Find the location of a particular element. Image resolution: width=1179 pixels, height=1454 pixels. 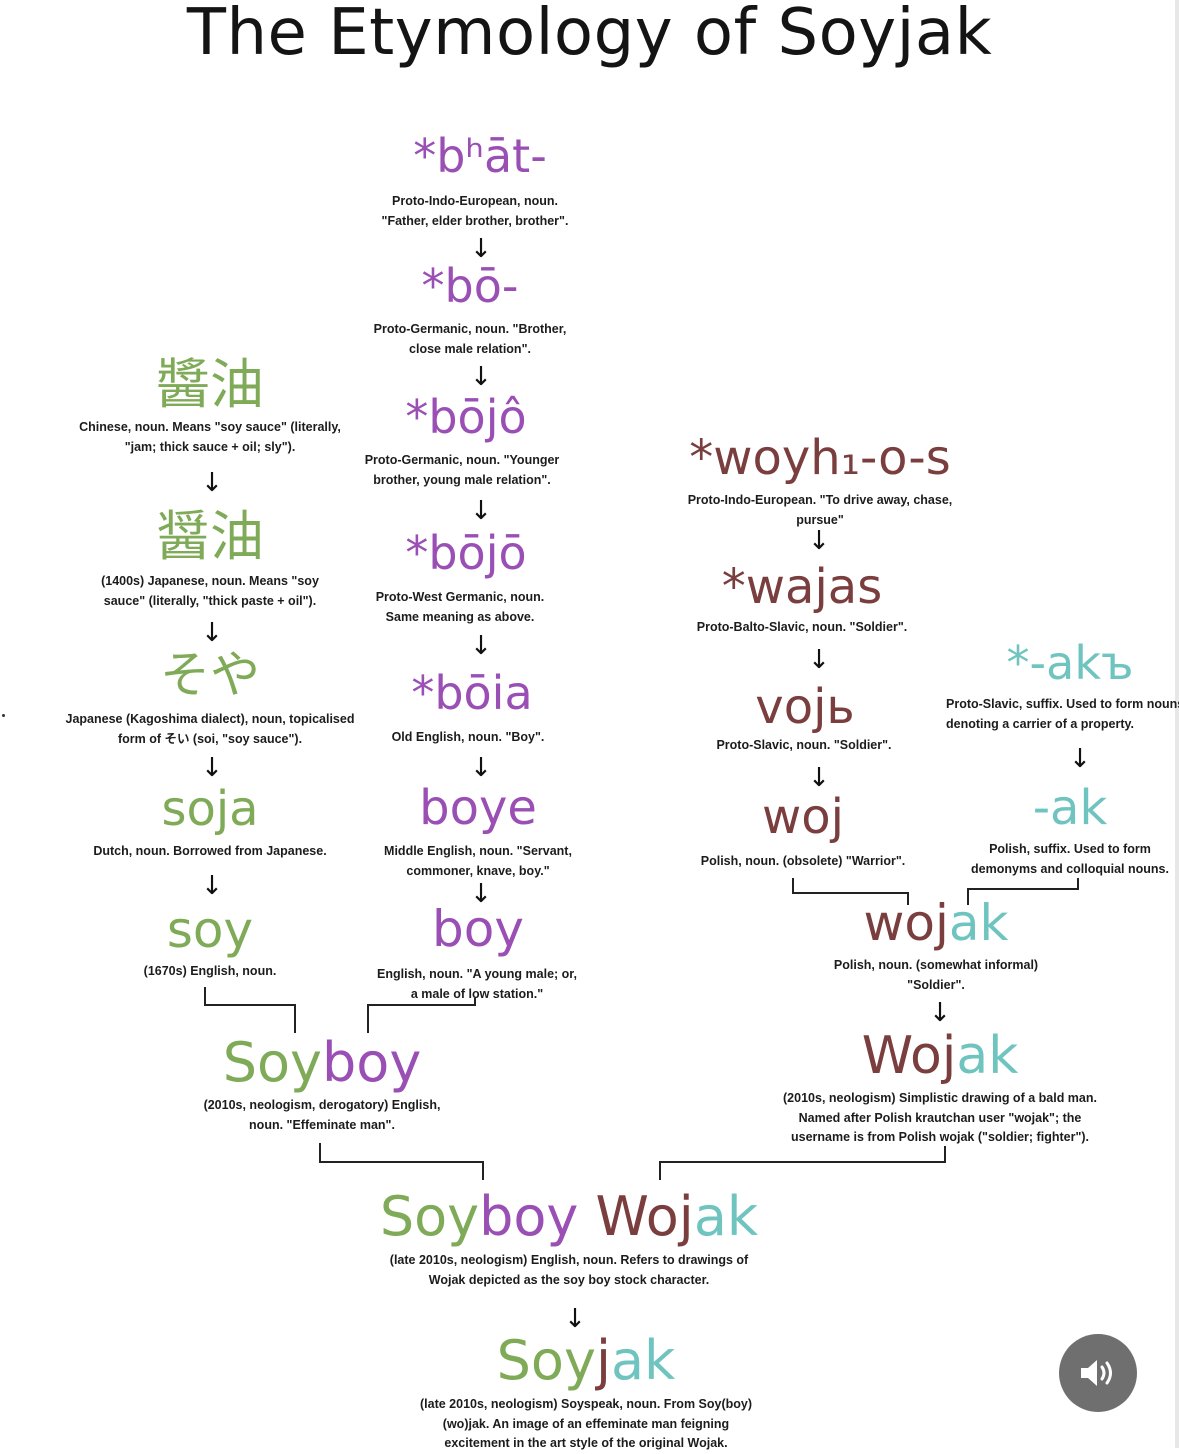

word-woj: woj is located at coordinates (803, 817).